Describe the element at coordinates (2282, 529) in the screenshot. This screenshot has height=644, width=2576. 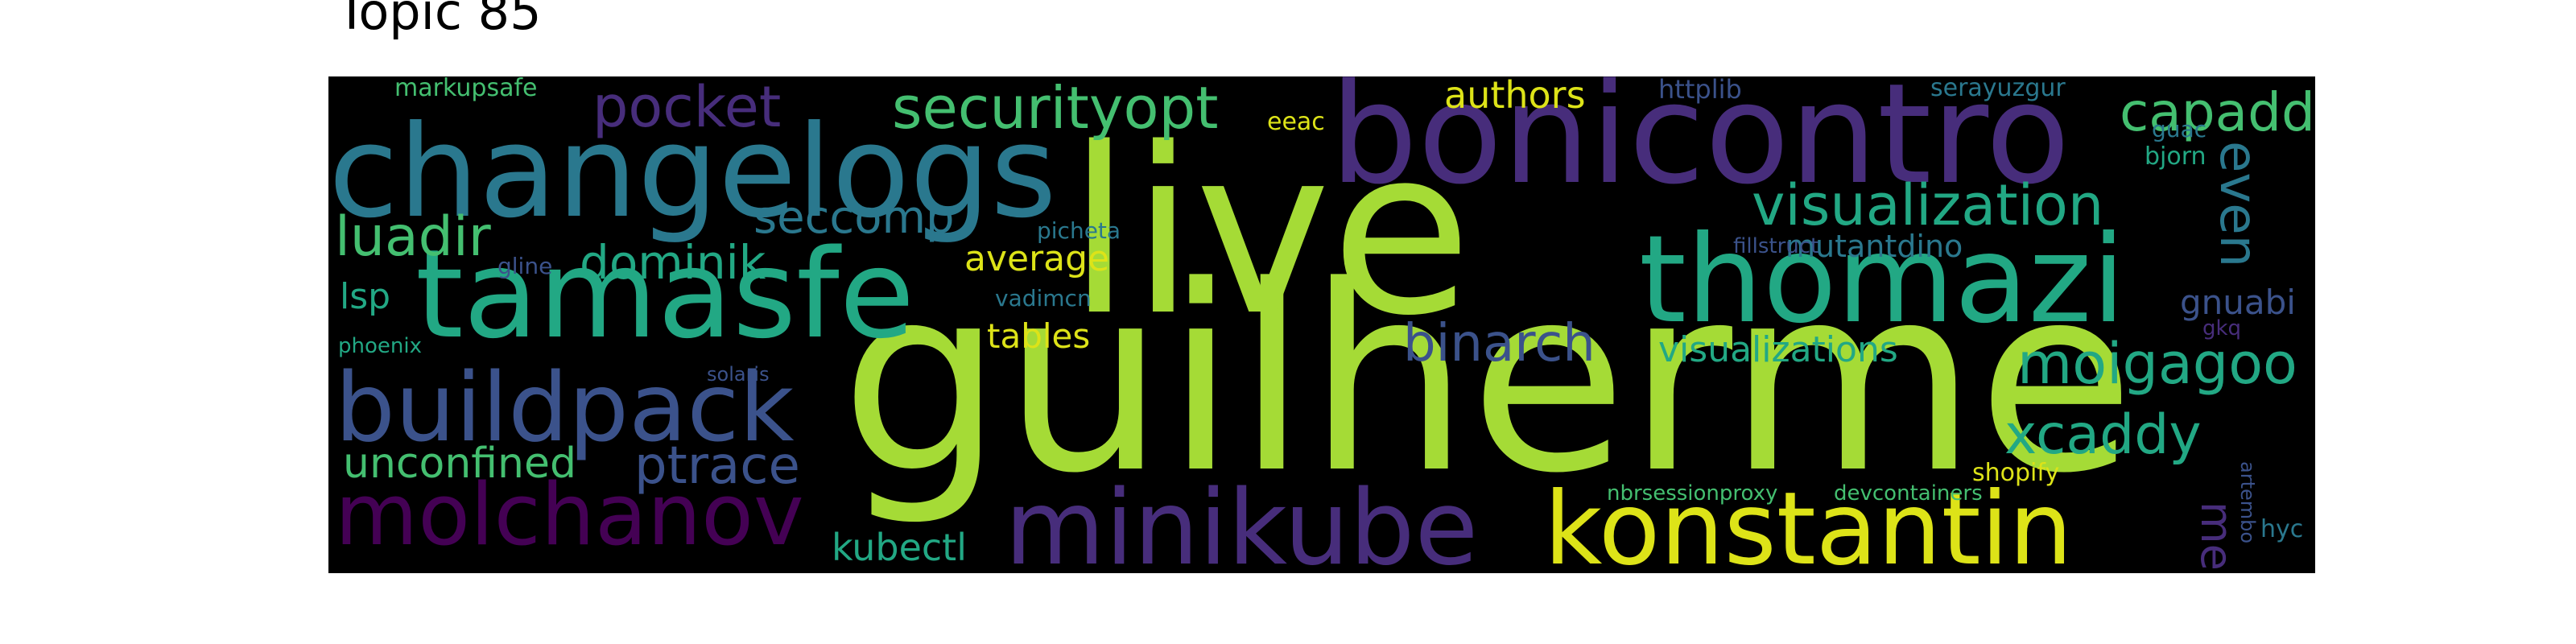
I see `word-hyc: hyc` at that location.